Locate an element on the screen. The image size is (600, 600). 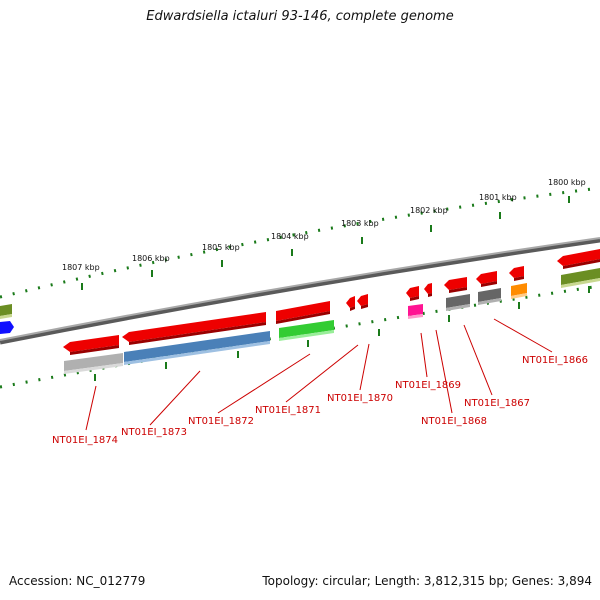
gene-label-nt01ei-1872: NT01EI_1872 is located at coordinates (221, 421).